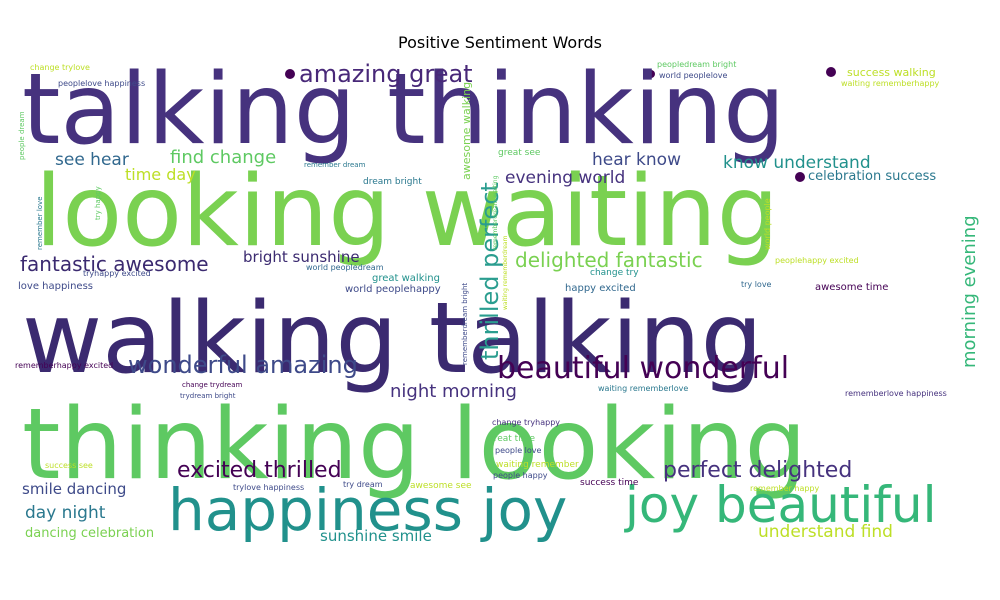 The image size is (1000, 600). I want to click on word-happy-excited: happy excited, so click(600, 288).